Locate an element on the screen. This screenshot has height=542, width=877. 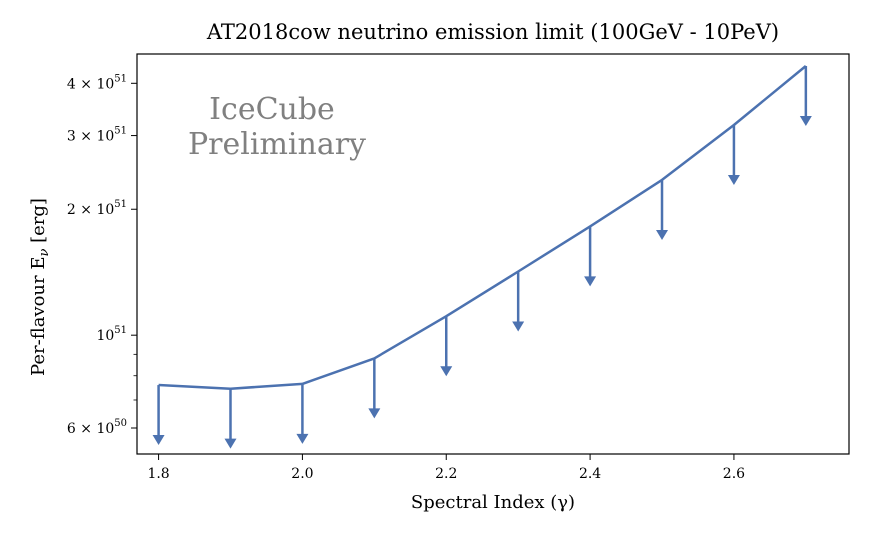
y-axis-label-main: Per-flavour E is located at coordinates (38, 316).